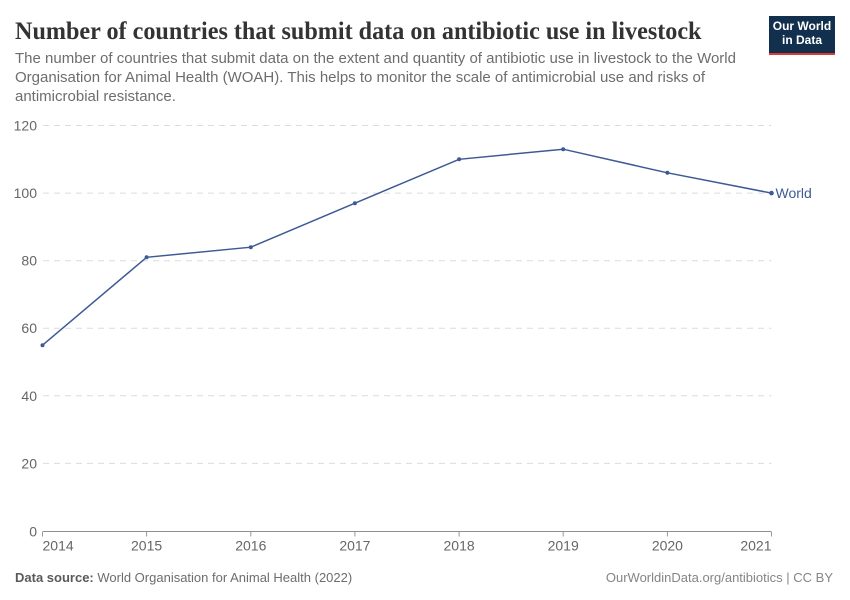  What do you see at coordinates (29, 328) in the screenshot?
I see `svg-text: 60` at bounding box center [29, 328].